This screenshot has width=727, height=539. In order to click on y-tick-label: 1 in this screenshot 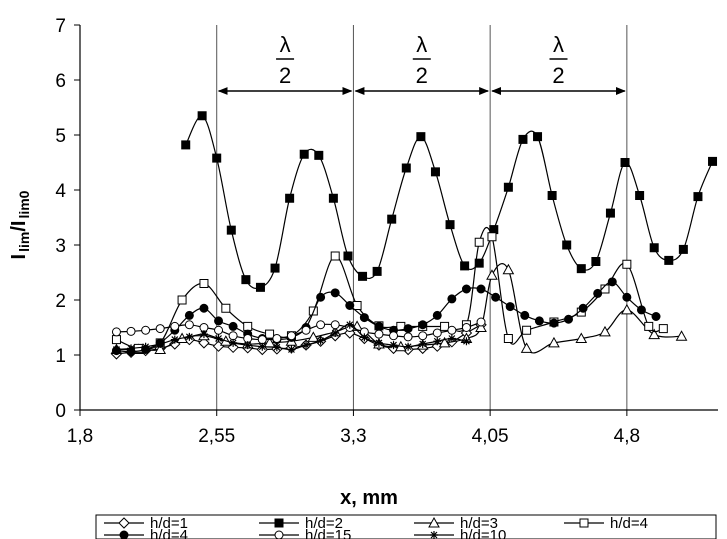, I will do `click(60, 356)`.